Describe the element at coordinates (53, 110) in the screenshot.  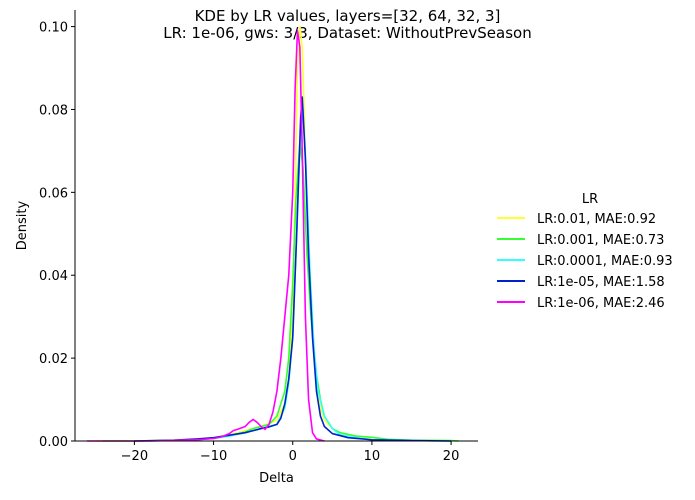
I see `y-tick-label: 0.08` at that location.